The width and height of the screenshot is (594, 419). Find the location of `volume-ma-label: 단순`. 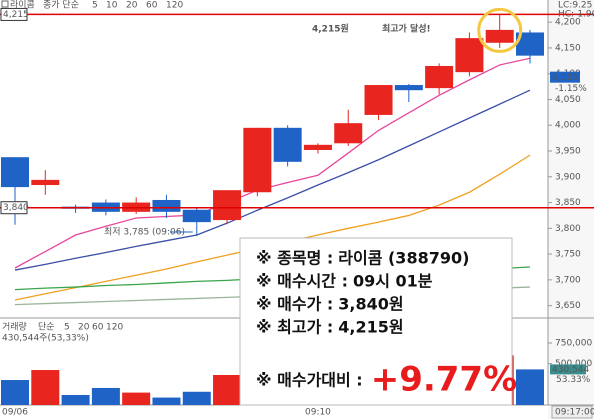

volume-ma-label: 단순 is located at coordinates (46, 327).